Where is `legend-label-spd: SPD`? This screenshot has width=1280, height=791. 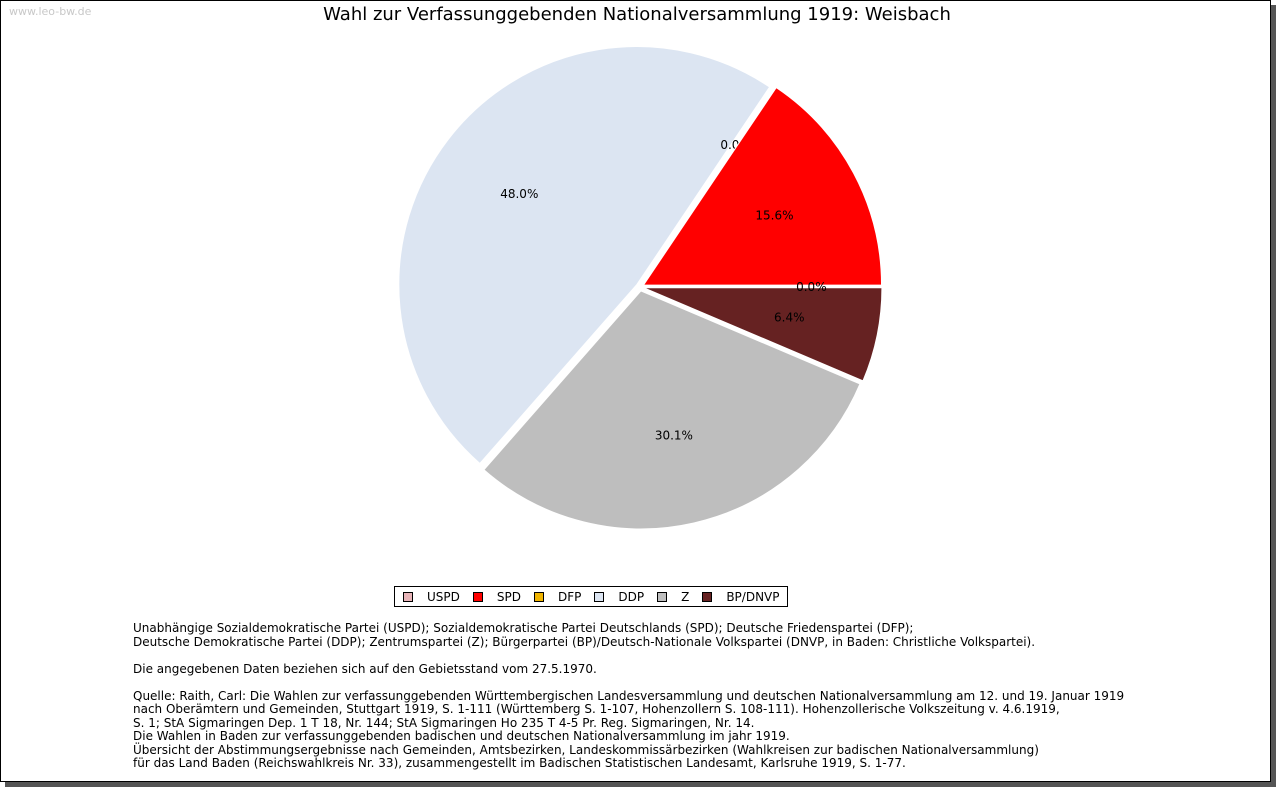 legend-label-spd: SPD is located at coordinates (508, 596).